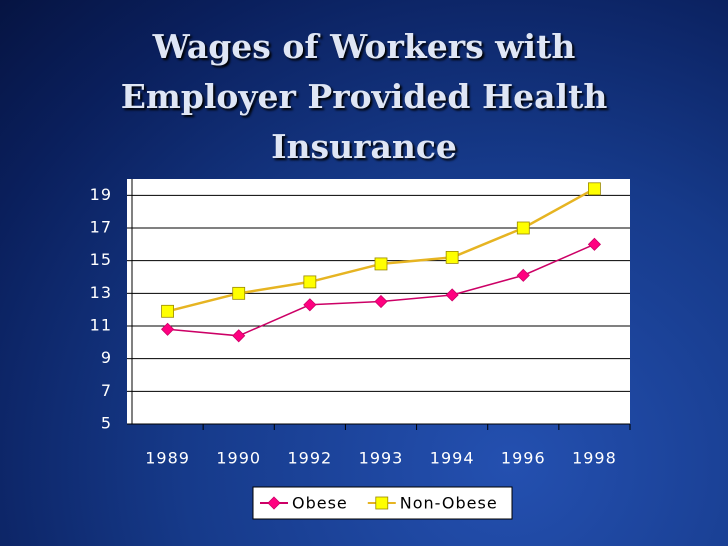 This screenshot has width=728, height=546. Describe the element at coordinates (106, 357) in the screenshot. I see `y-tick-label: 9` at that location.